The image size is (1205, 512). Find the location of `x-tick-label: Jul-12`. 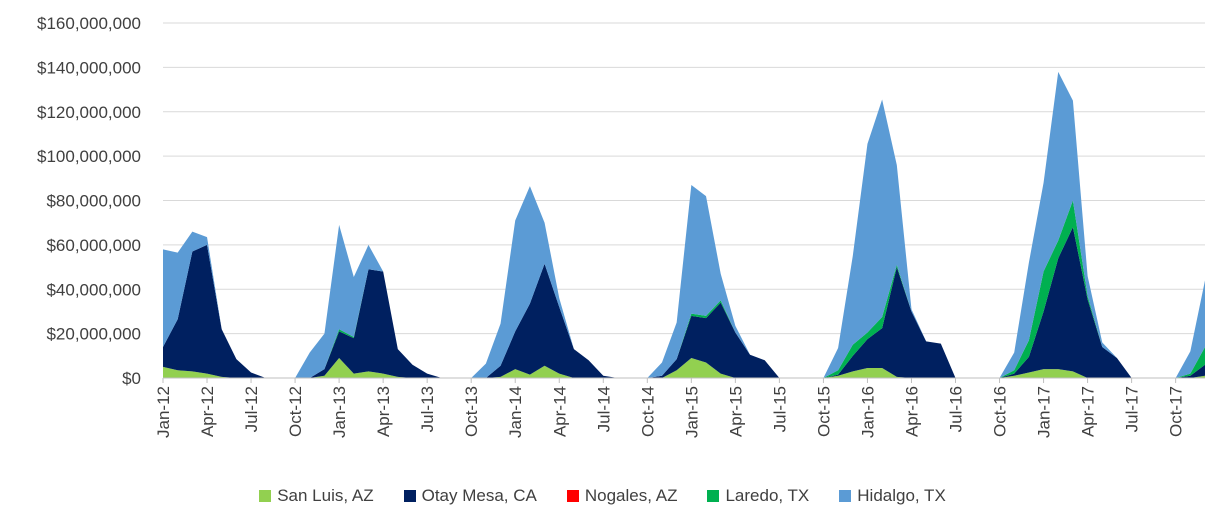

x-tick-label: Jul-12 is located at coordinates (251, 409).